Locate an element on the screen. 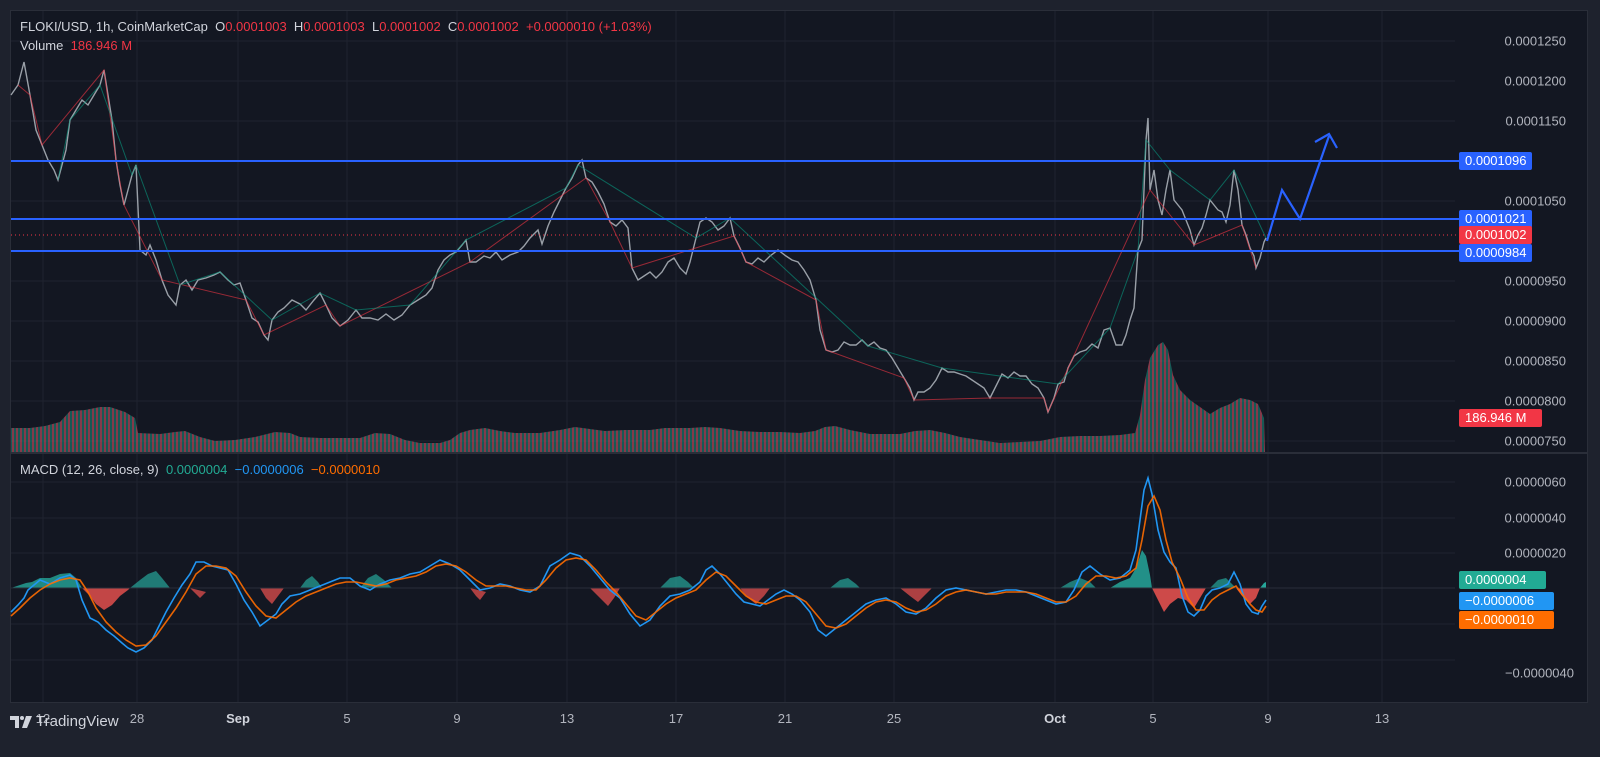 Image resolution: width=1600 pixels, height=757 pixels. volume-bars is located at coordinates (638, 397).